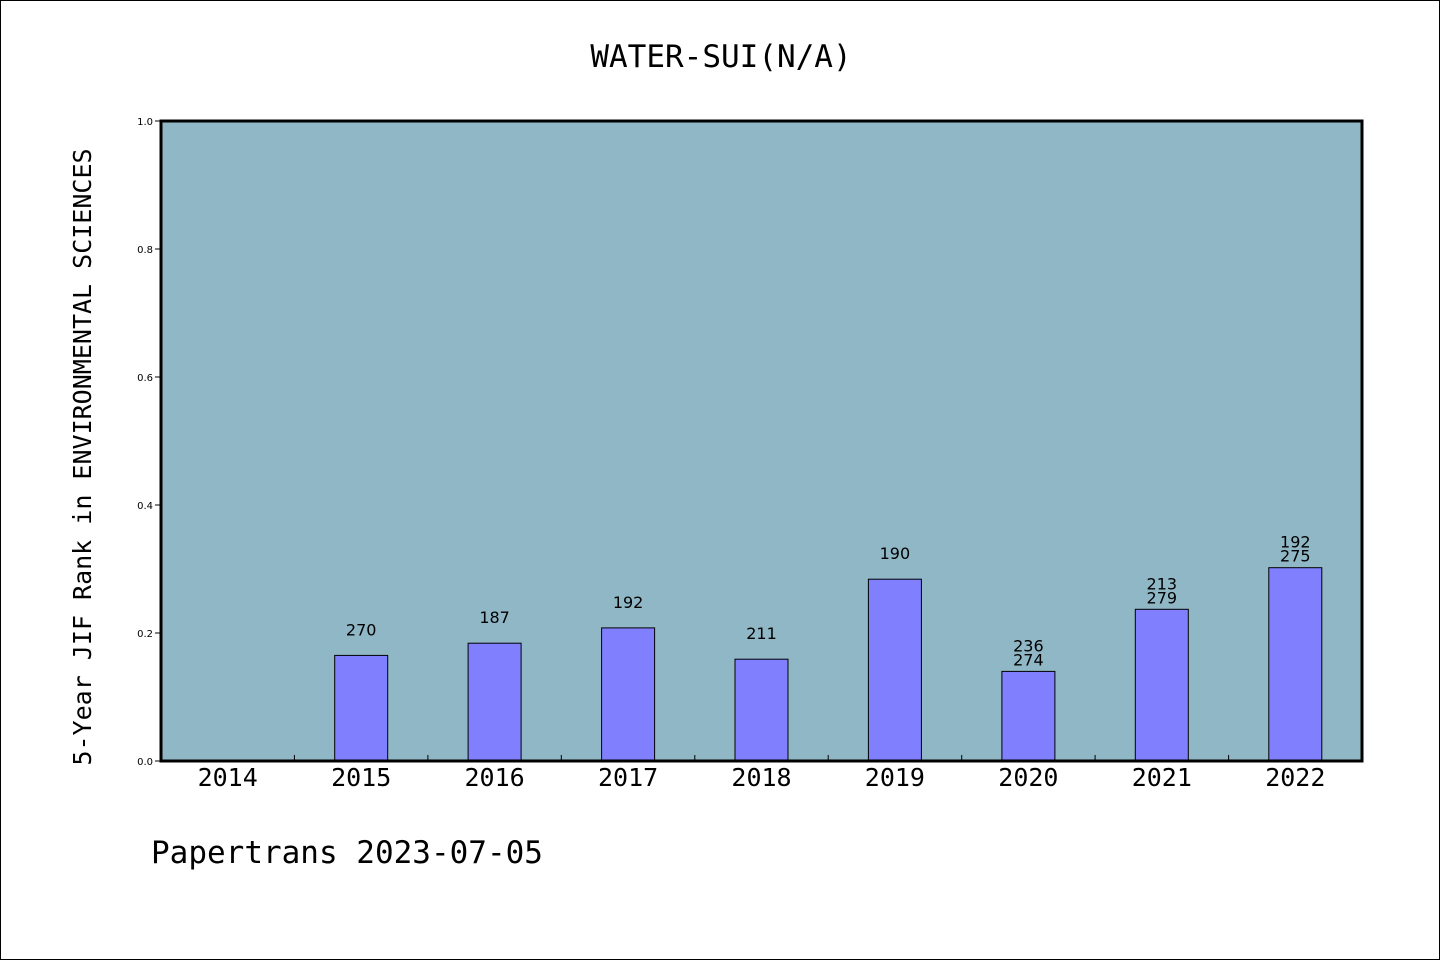 The height and width of the screenshot is (961, 1440). What do you see at coordinates (145, 378) in the screenshot?
I see `y-tick-label-0.6: 0.6` at bounding box center [145, 378].